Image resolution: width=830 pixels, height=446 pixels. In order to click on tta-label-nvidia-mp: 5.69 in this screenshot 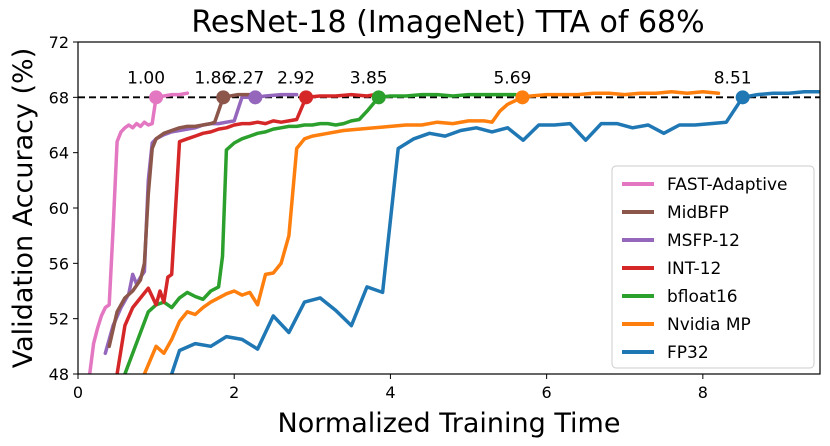, I will do `click(512, 78)`.